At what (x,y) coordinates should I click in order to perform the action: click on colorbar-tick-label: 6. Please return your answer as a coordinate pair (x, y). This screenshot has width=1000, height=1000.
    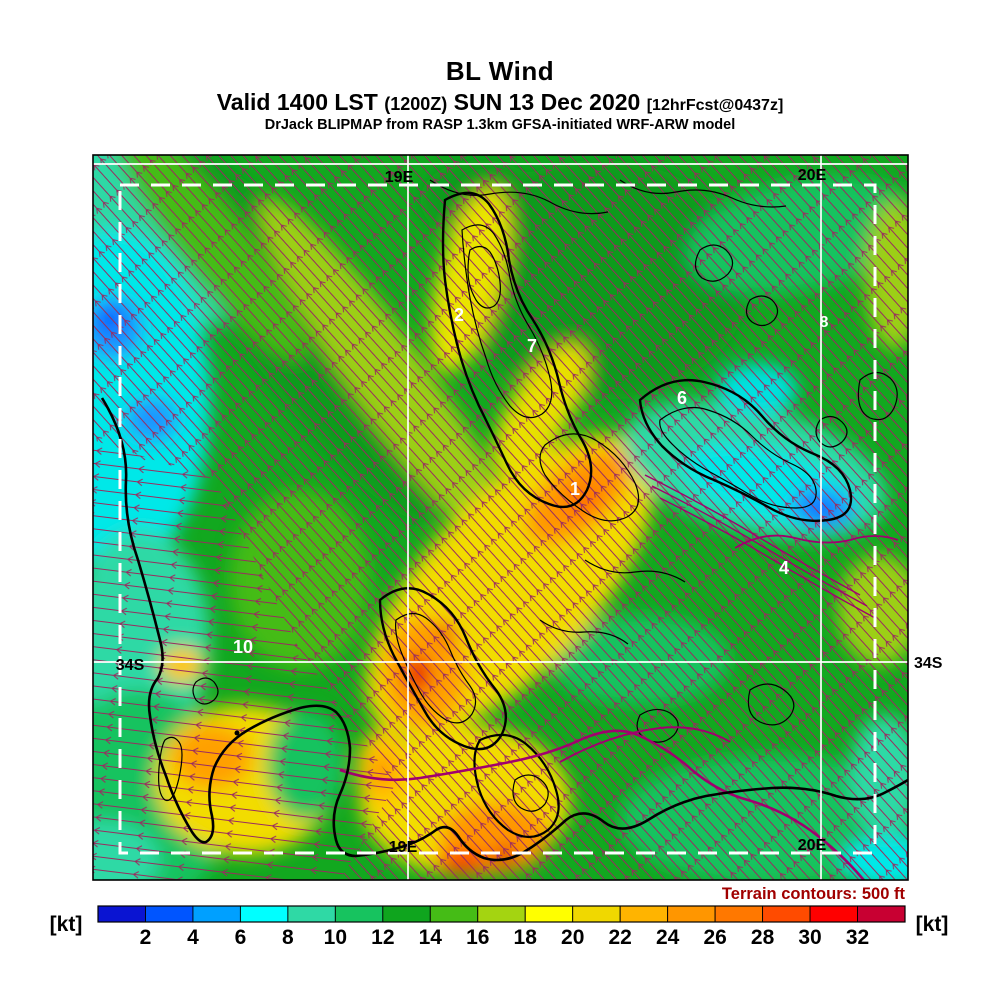
    Looking at the image, I should click on (241, 937).